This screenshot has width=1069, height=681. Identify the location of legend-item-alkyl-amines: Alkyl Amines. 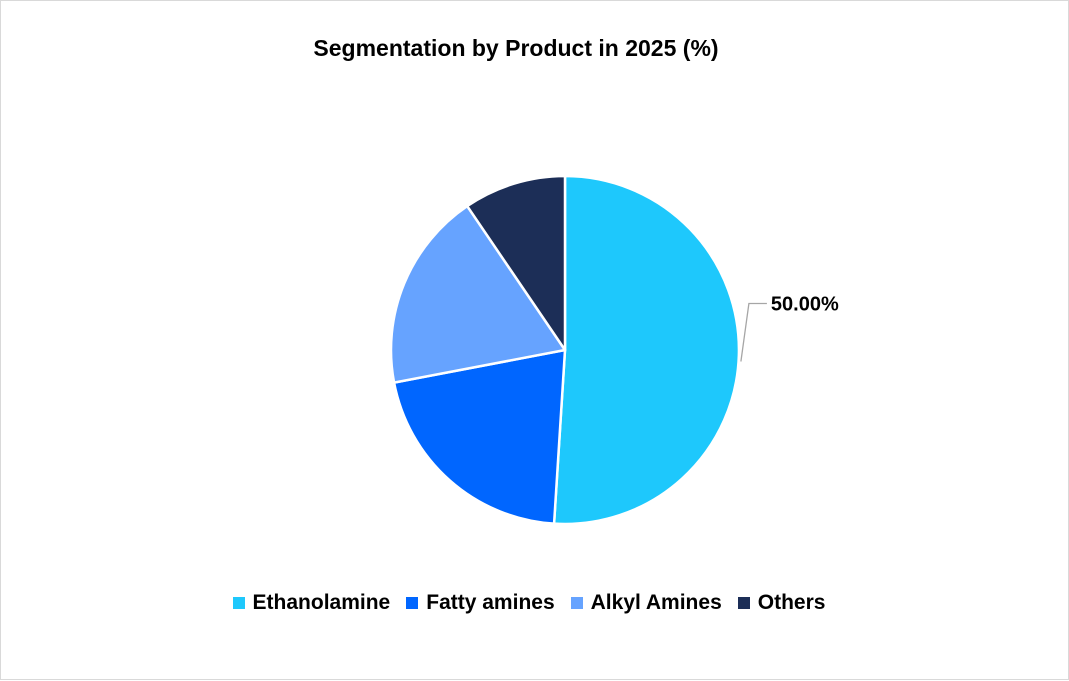
(646, 603).